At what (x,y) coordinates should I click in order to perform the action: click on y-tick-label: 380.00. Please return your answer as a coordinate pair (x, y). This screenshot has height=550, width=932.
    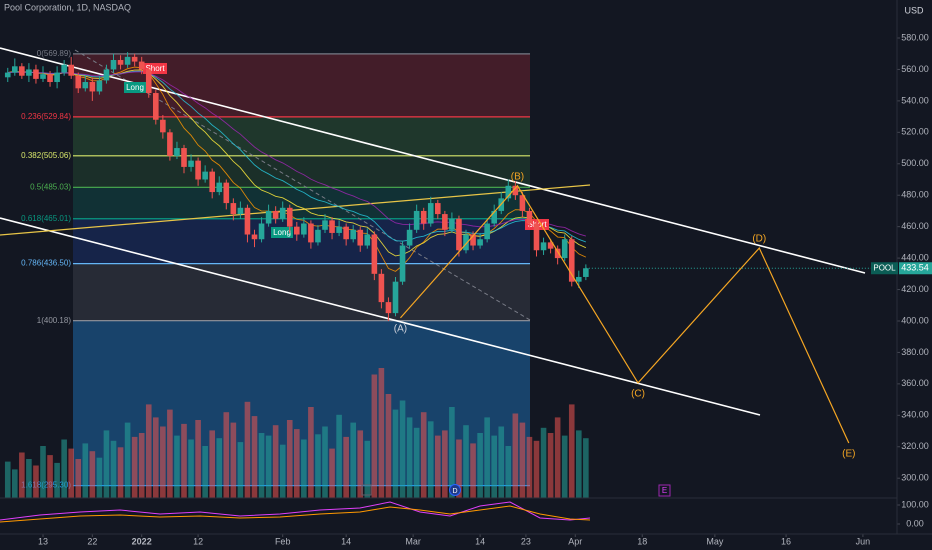
    Looking at the image, I should click on (915, 352).